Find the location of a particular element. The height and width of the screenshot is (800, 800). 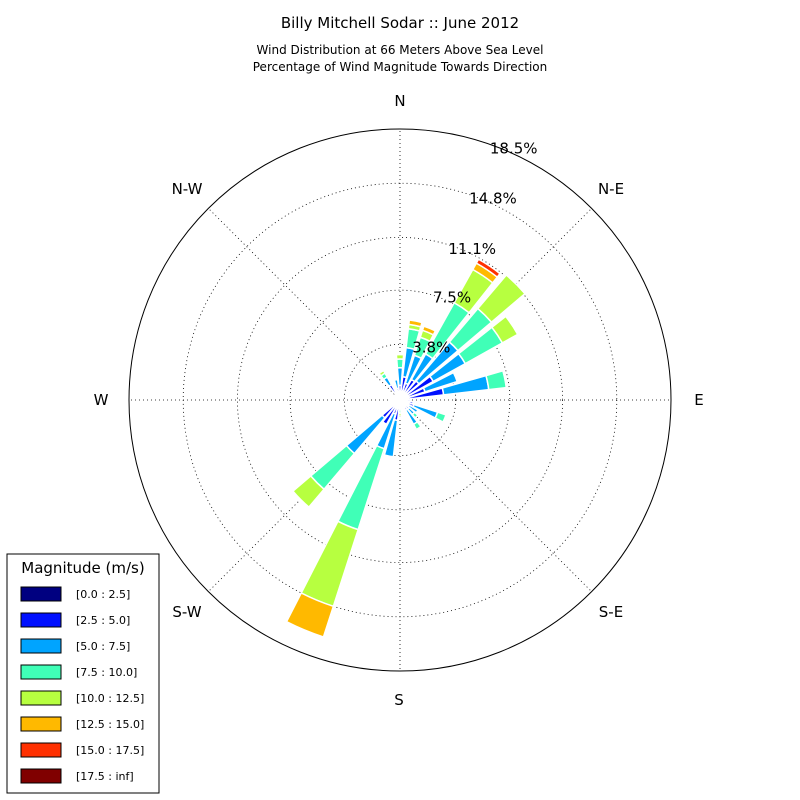

direction-label: N-W is located at coordinates (187, 189).